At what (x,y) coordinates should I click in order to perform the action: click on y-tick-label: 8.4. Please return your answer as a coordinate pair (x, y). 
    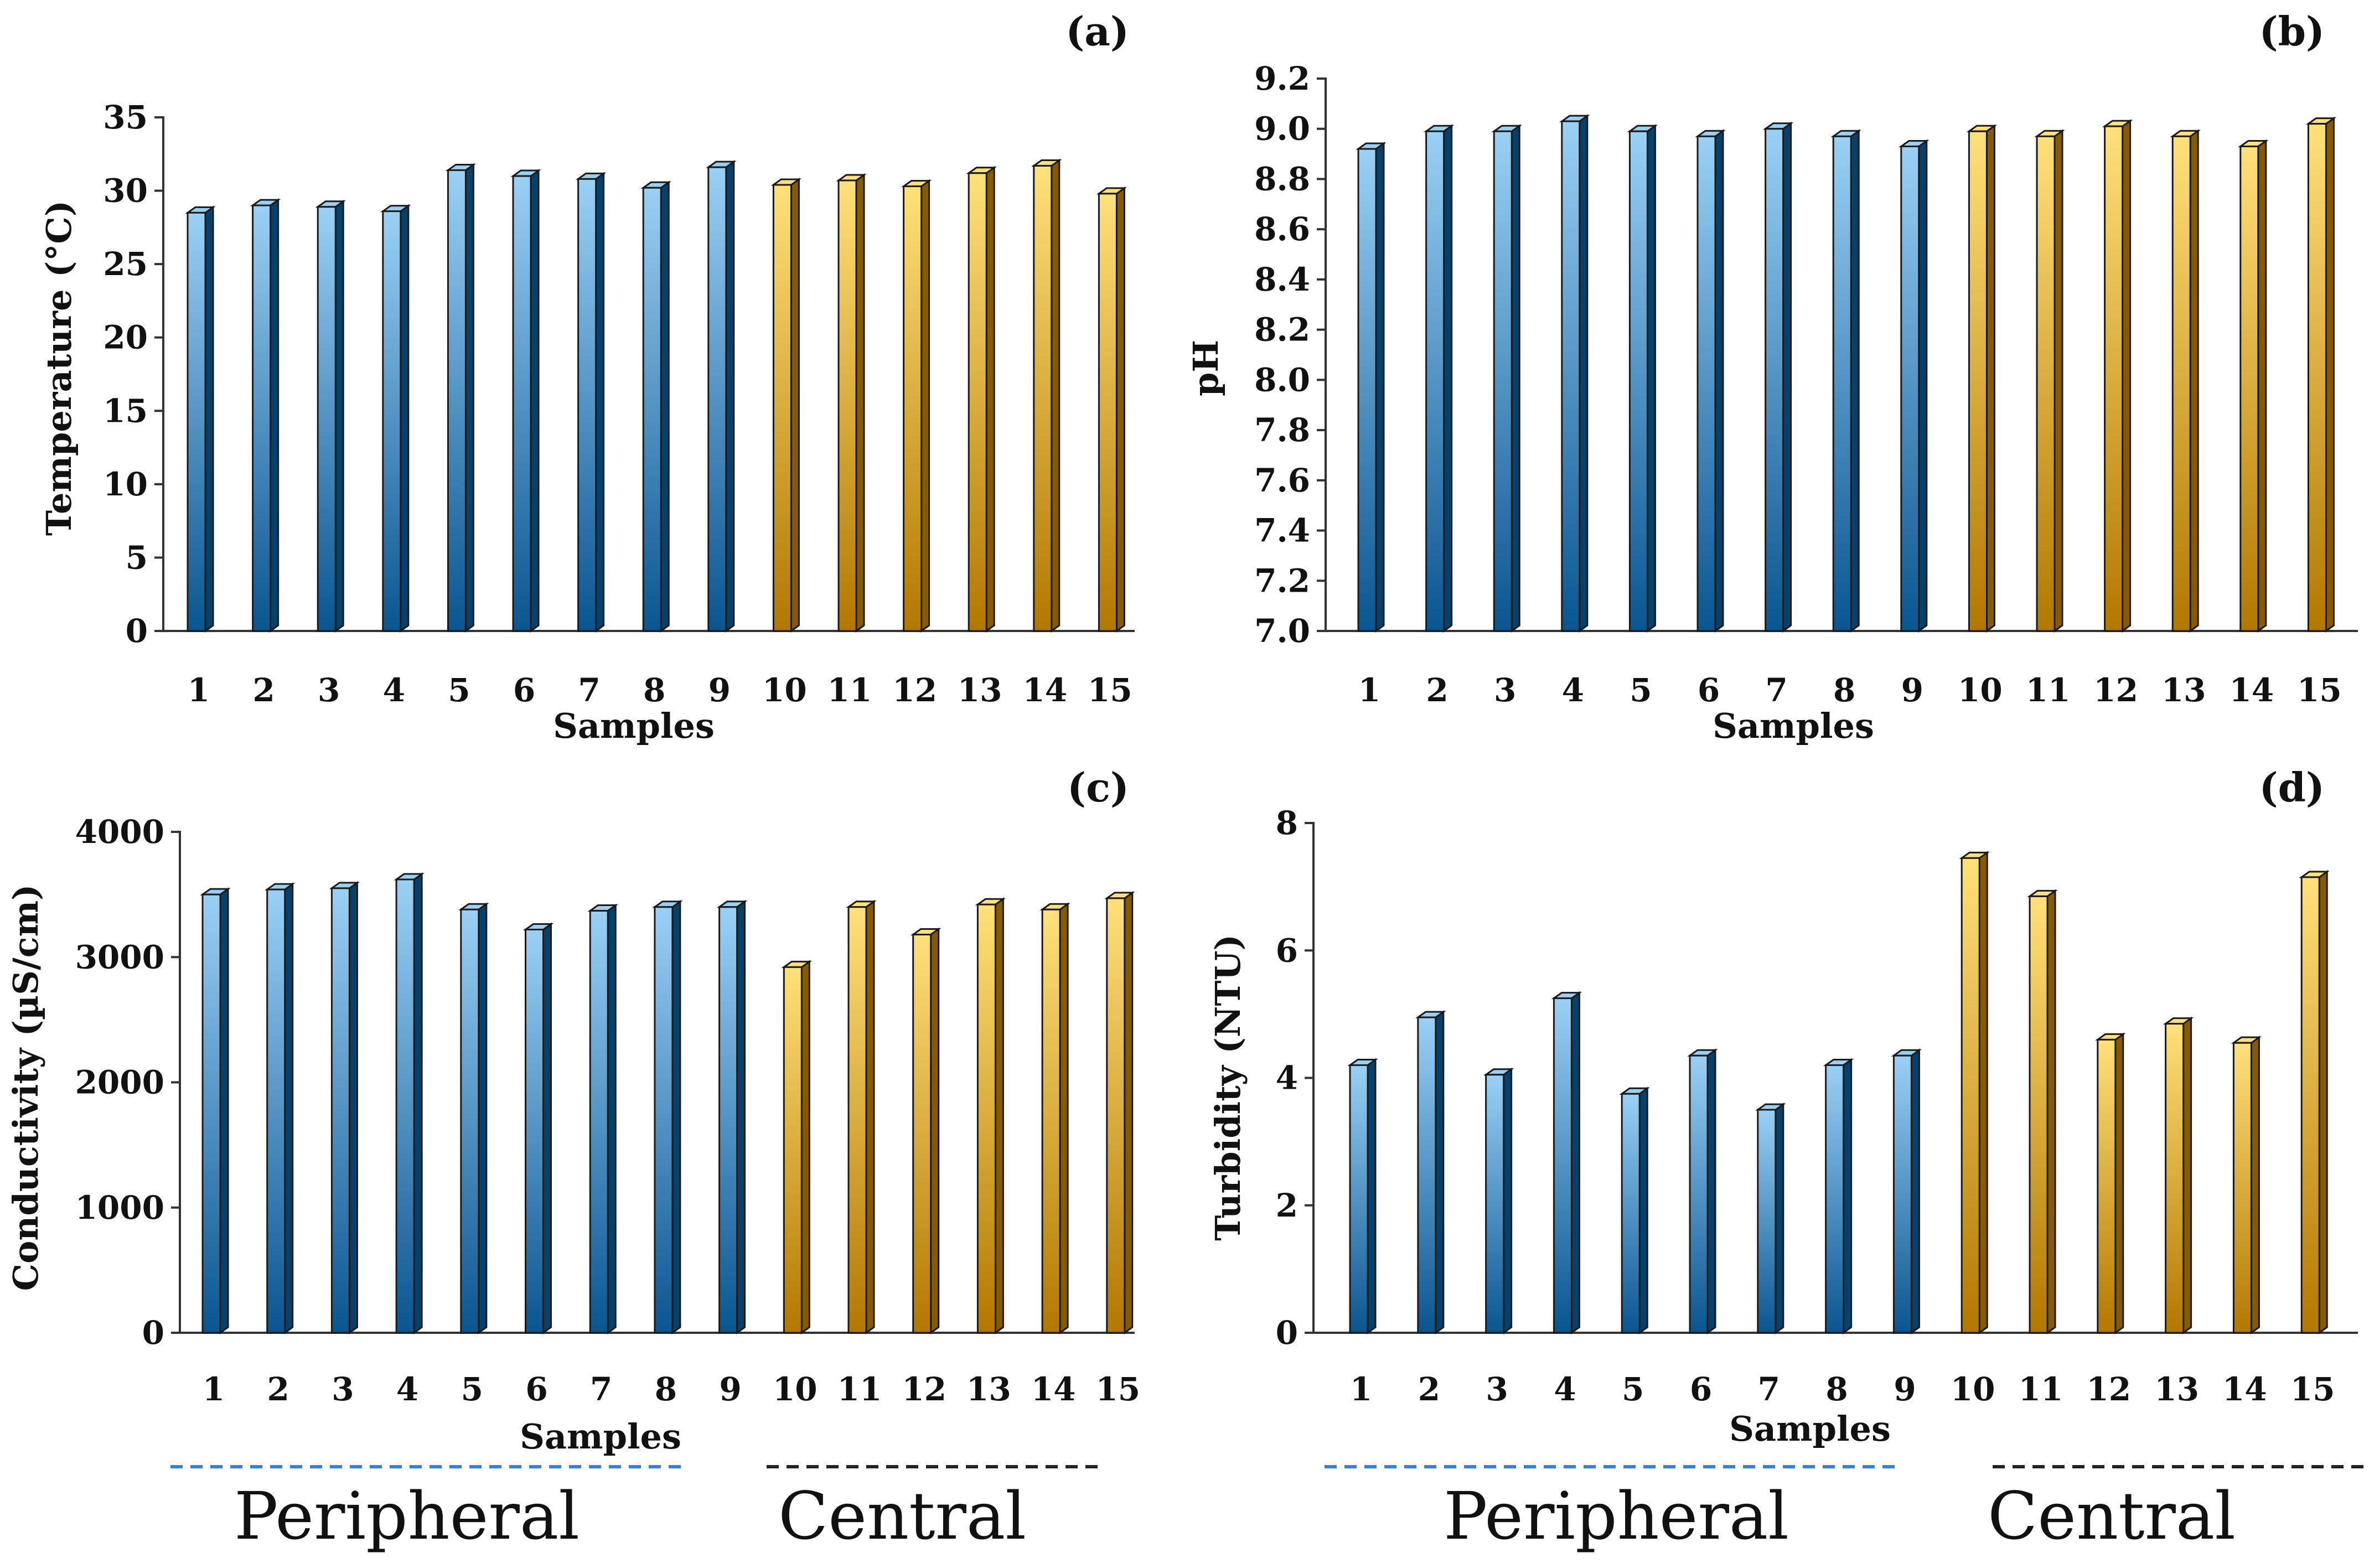
    Looking at the image, I should click on (1282, 279).